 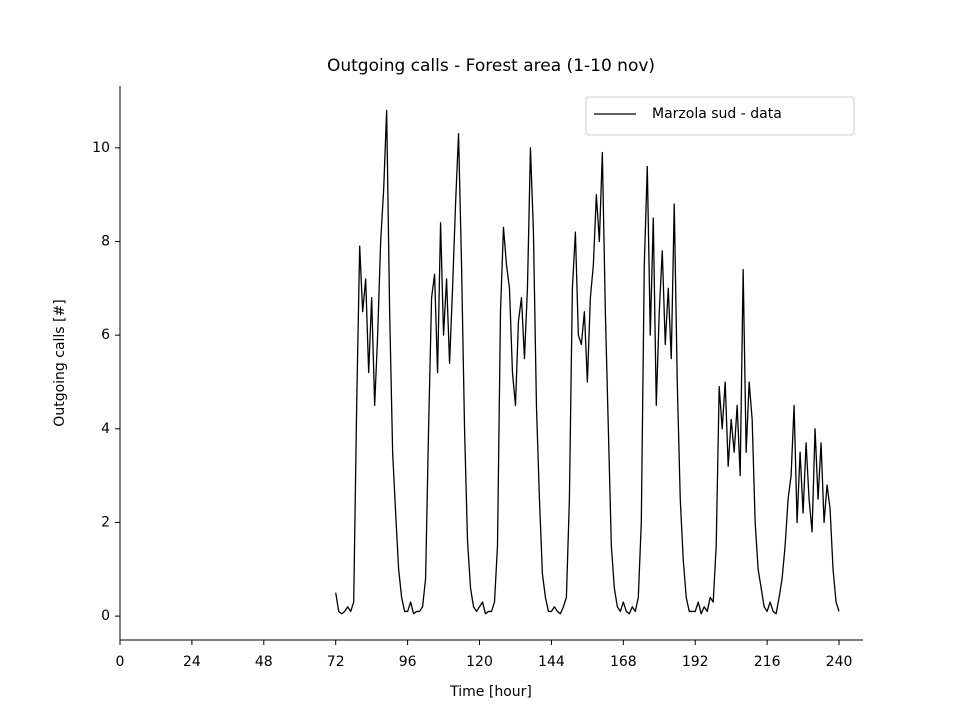 What do you see at coordinates (60, 362) in the screenshot?
I see `y-axis-label: Outgoing calls [#]` at bounding box center [60, 362].